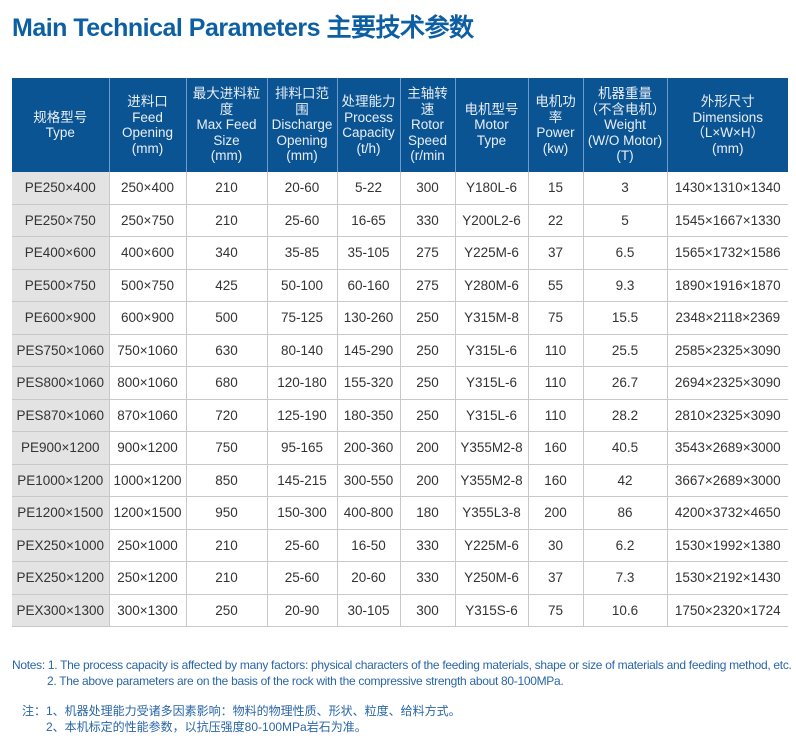 The width and height of the screenshot is (796, 740). Describe the element at coordinates (368, 415) in the screenshot. I see `table-cell: 180-350` at that location.